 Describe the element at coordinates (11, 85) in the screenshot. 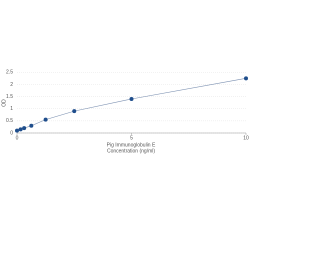

I see `y-tick-label: 2` at that location.